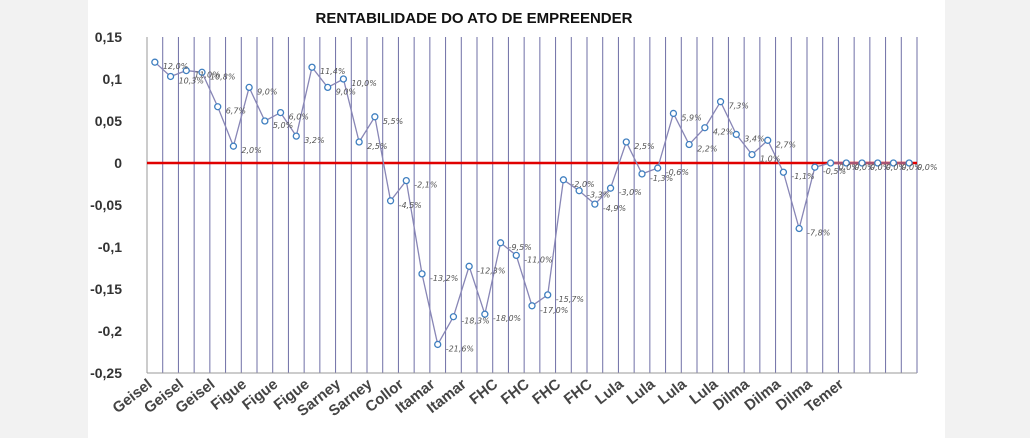 This screenshot has height=438, width=1030. What do you see at coordinates (251, 150) in the screenshot?
I see `data-label: 2,0%` at bounding box center [251, 150].